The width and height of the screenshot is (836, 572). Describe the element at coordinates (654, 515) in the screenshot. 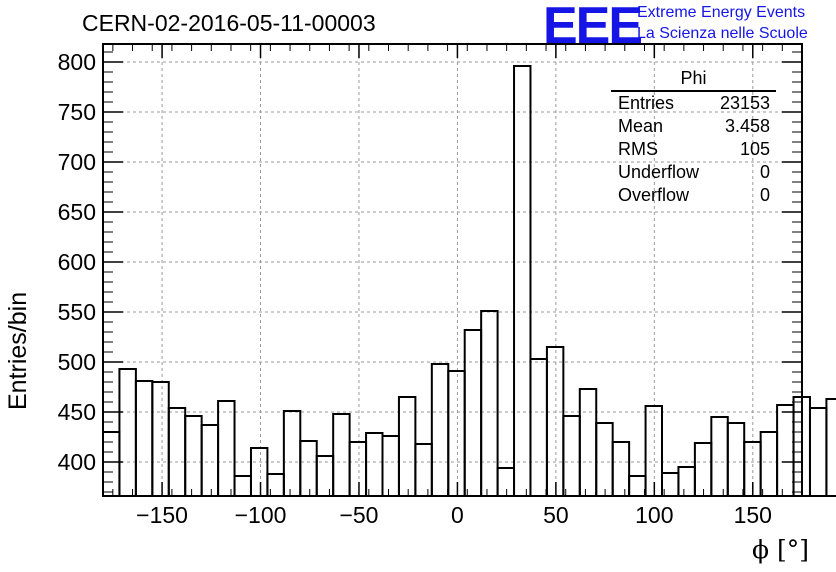

I see `x-tick-label: 100` at that location.